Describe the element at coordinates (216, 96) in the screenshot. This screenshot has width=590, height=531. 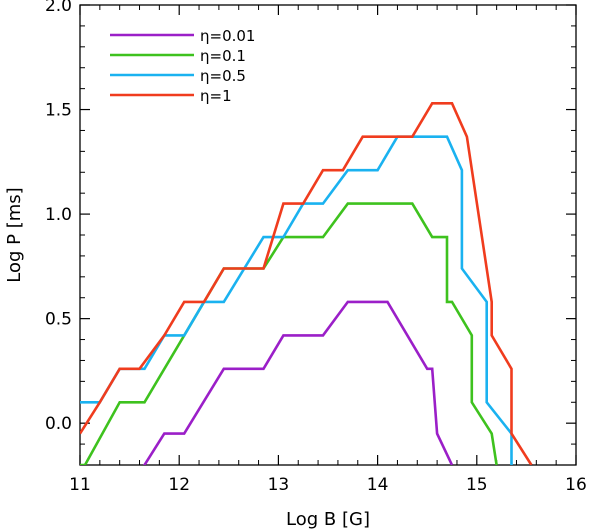
I see `legend-label-4: η=1` at that location.